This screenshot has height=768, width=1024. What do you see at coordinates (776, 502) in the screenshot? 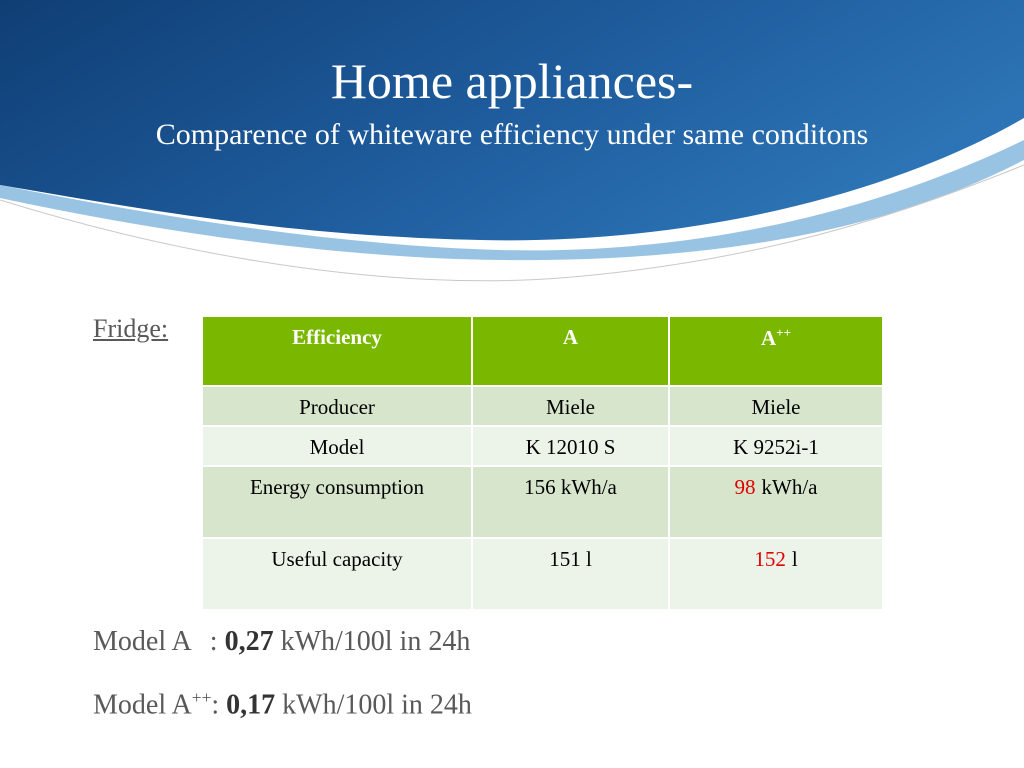
I see `cell: 98 kWh/a` at bounding box center [776, 502].